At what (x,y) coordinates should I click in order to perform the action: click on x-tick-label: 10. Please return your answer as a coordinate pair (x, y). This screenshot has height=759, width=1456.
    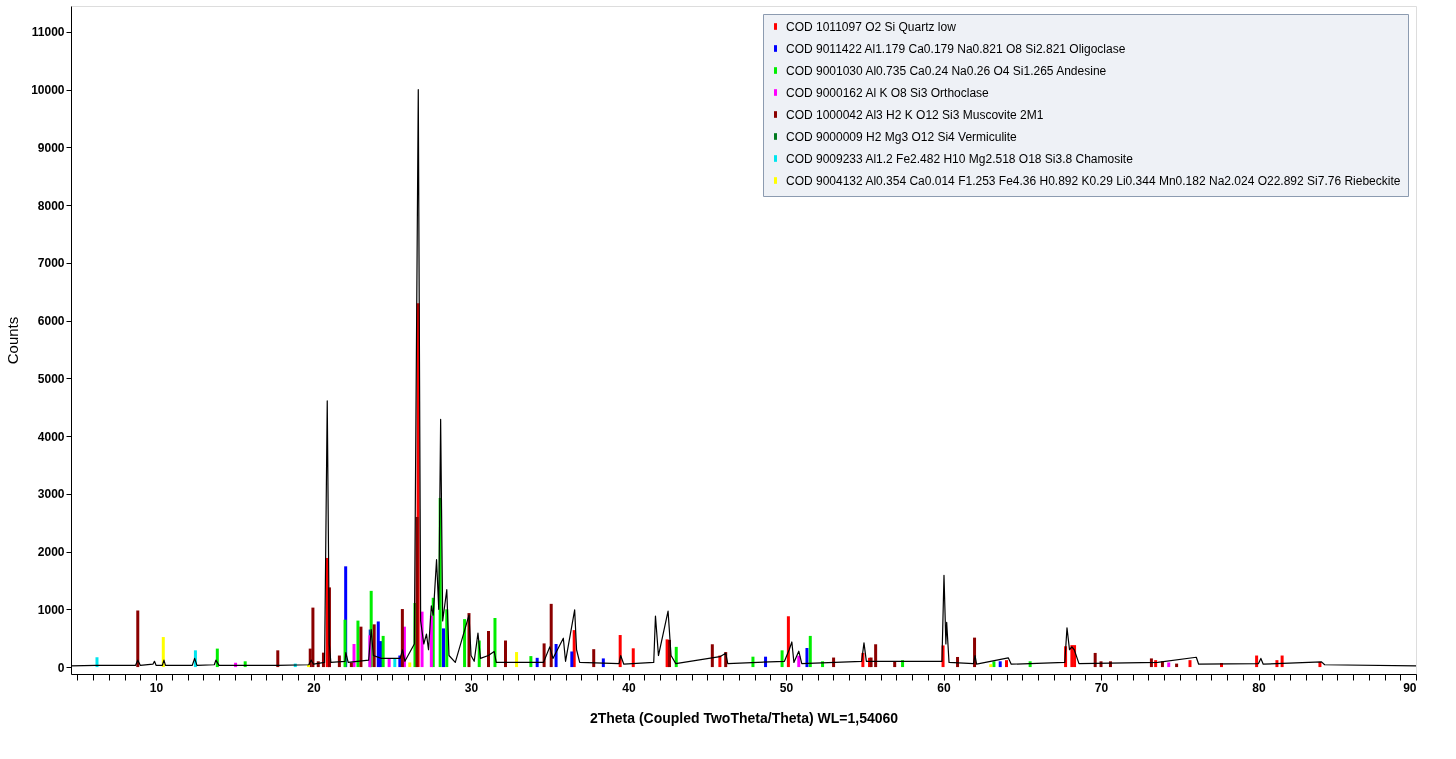
    Looking at the image, I should click on (156, 687).